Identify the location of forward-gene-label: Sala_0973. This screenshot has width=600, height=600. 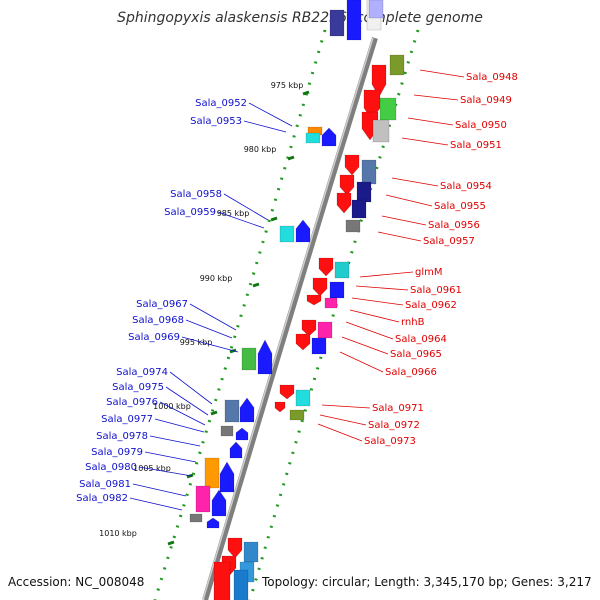
(390, 441).